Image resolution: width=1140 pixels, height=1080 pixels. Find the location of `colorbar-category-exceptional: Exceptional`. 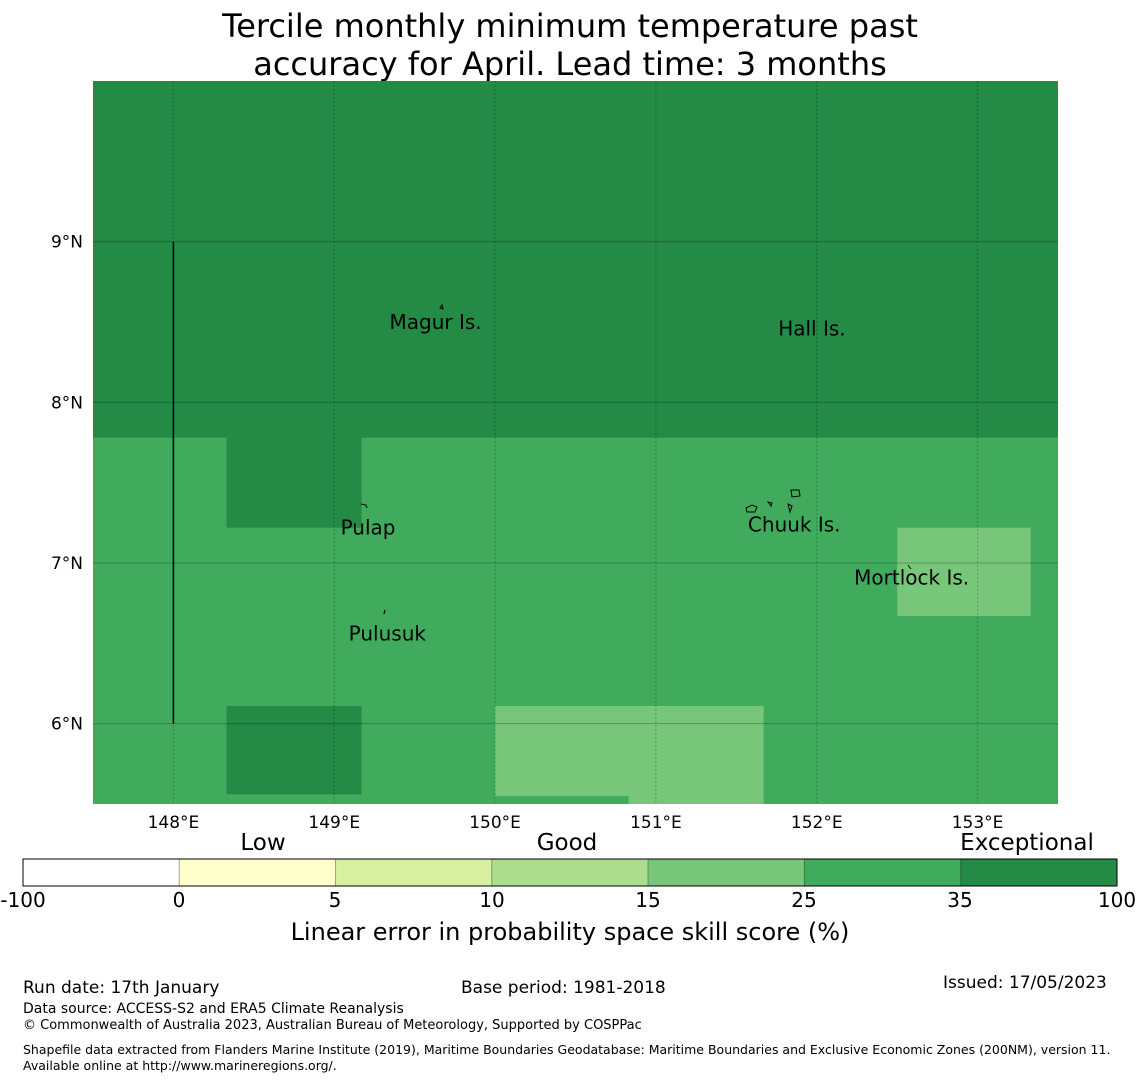

colorbar-category-exceptional: Exceptional is located at coordinates (1027, 843).